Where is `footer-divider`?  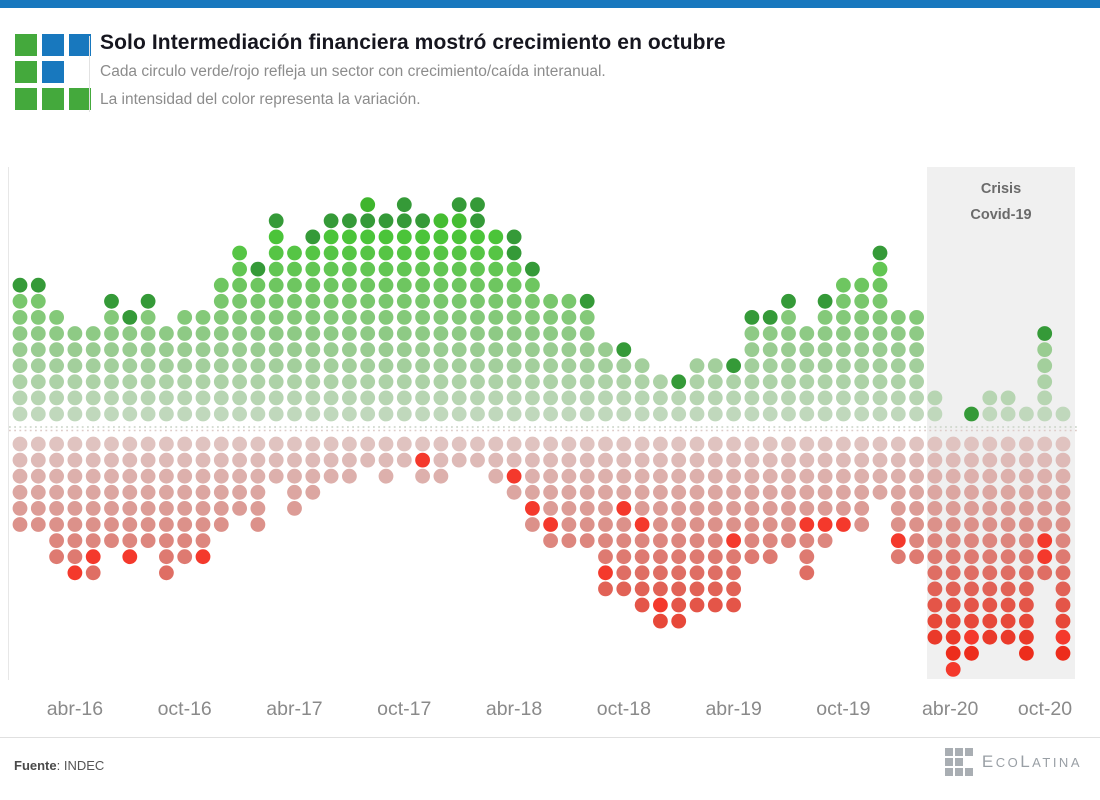 footer-divider is located at coordinates (550, 737).